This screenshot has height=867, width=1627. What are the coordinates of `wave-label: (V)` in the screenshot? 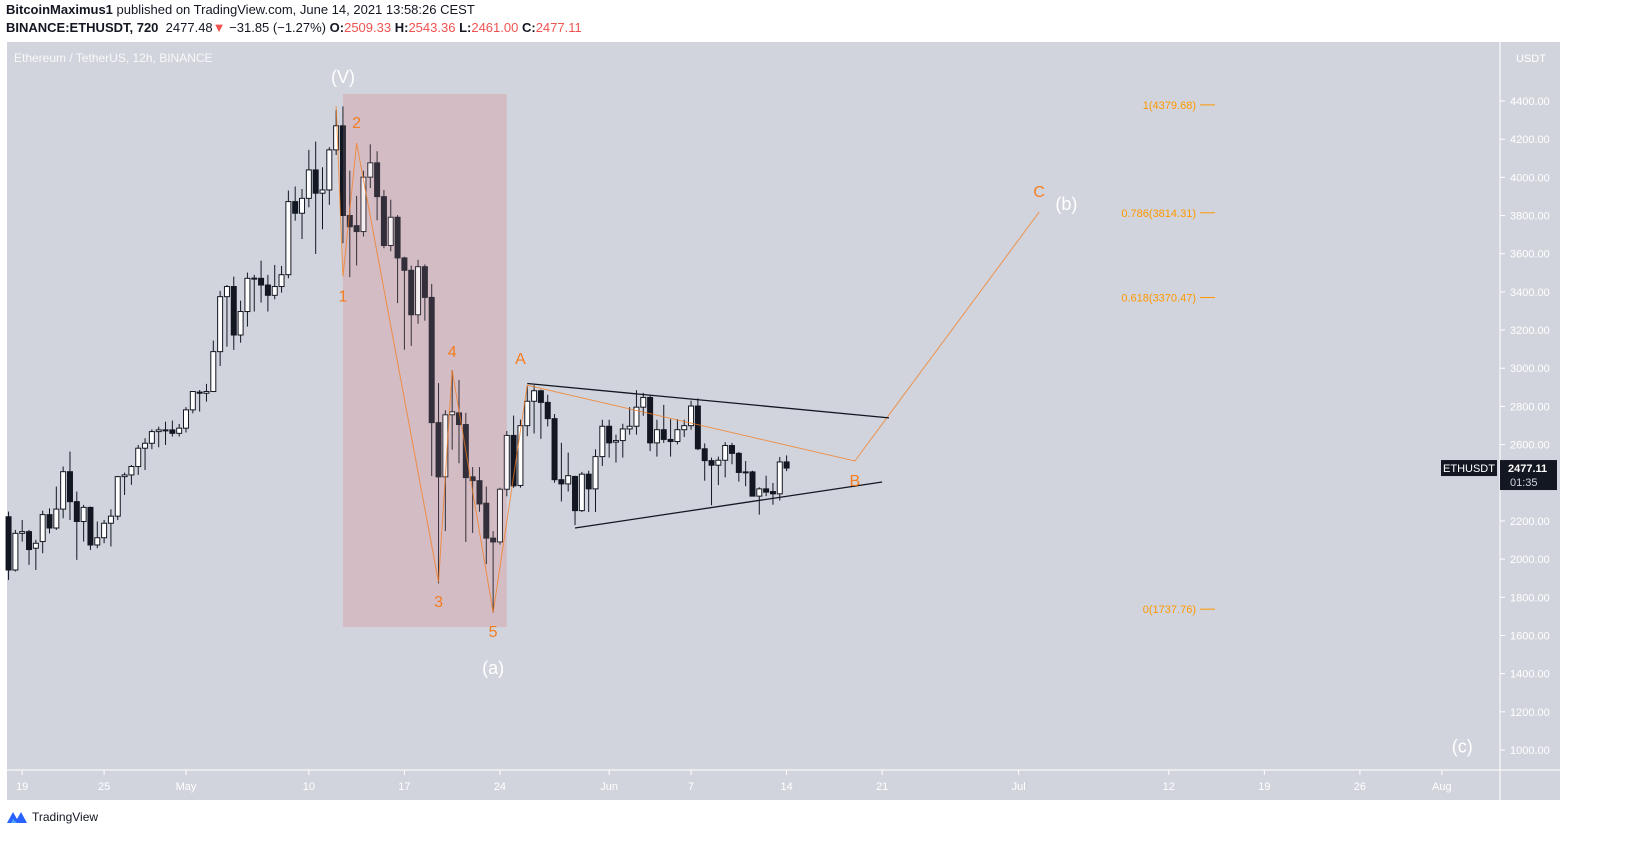 It's located at (343, 77).